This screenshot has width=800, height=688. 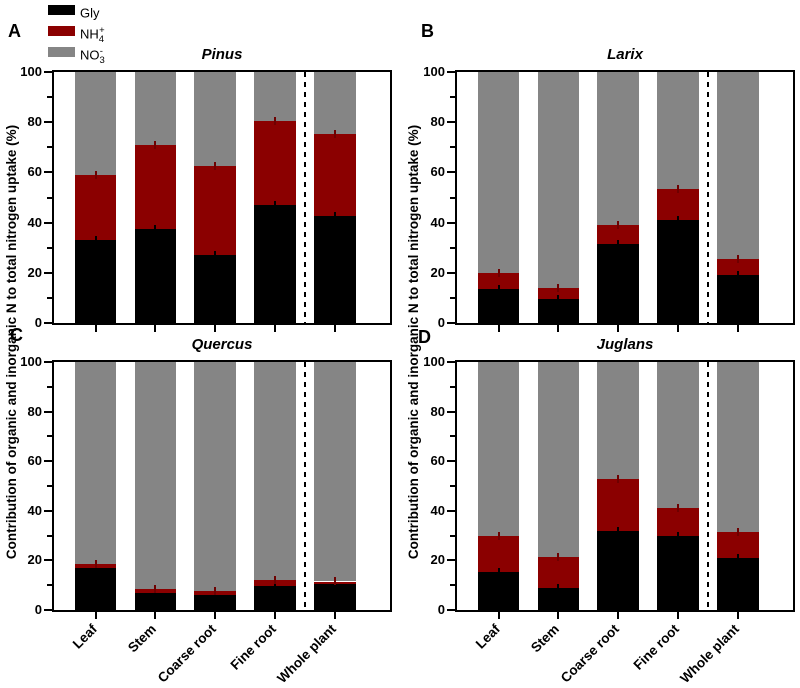 I want to click on legend-swatch-gly, so click(x=61, y=10).